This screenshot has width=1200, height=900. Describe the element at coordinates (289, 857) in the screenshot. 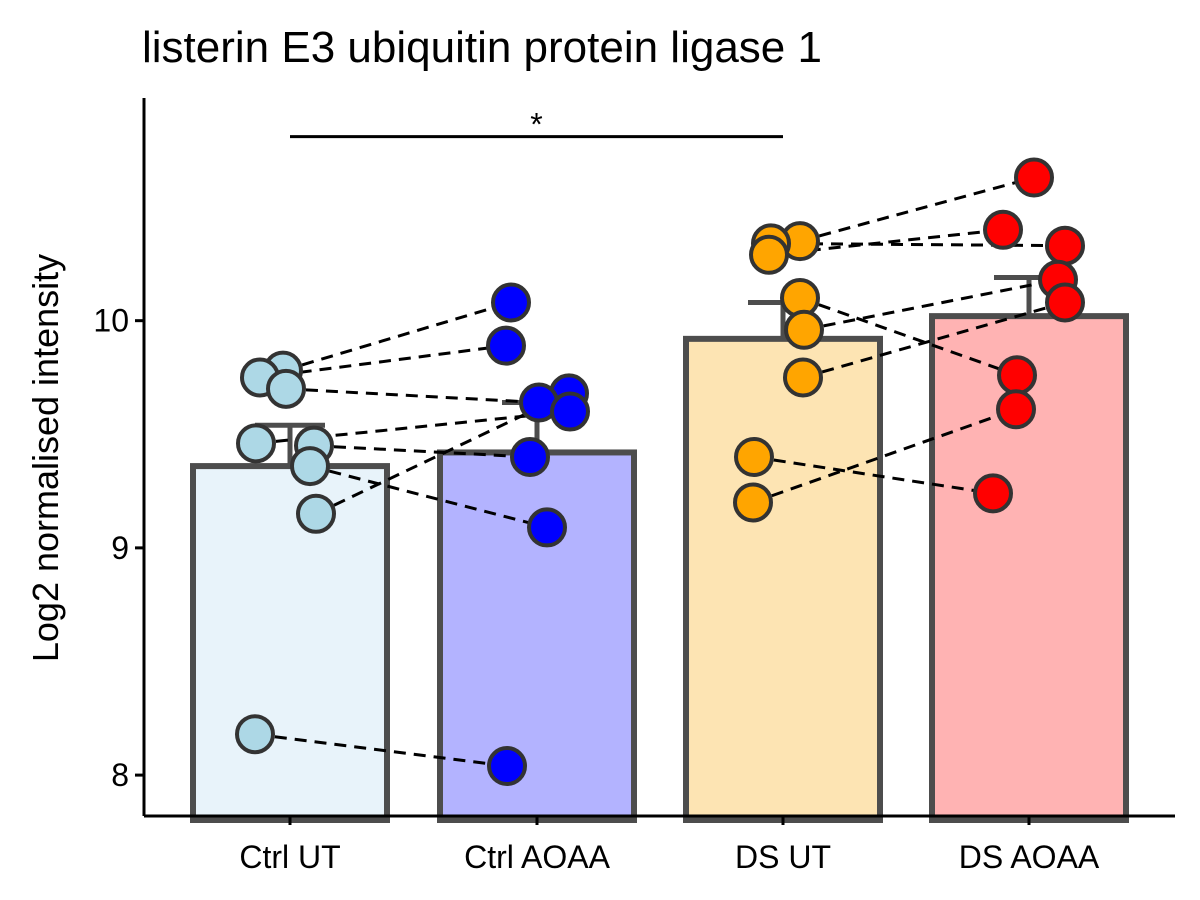

I see `x-tick-label-0: Ctrl UT` at that location.